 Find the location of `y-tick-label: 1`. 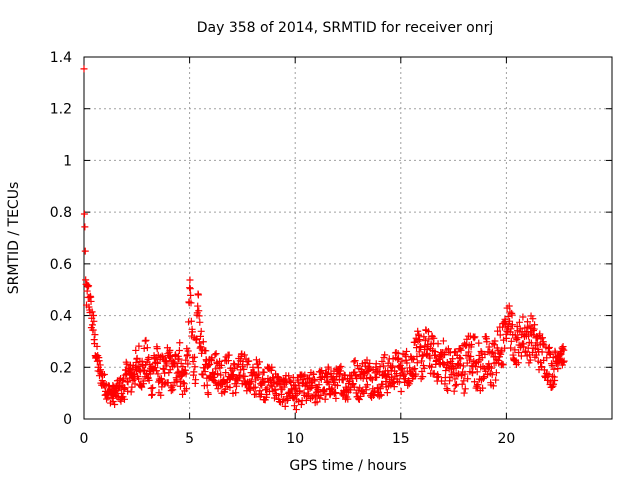

y-tick-label: 1 is located at coordinates (67, 161).